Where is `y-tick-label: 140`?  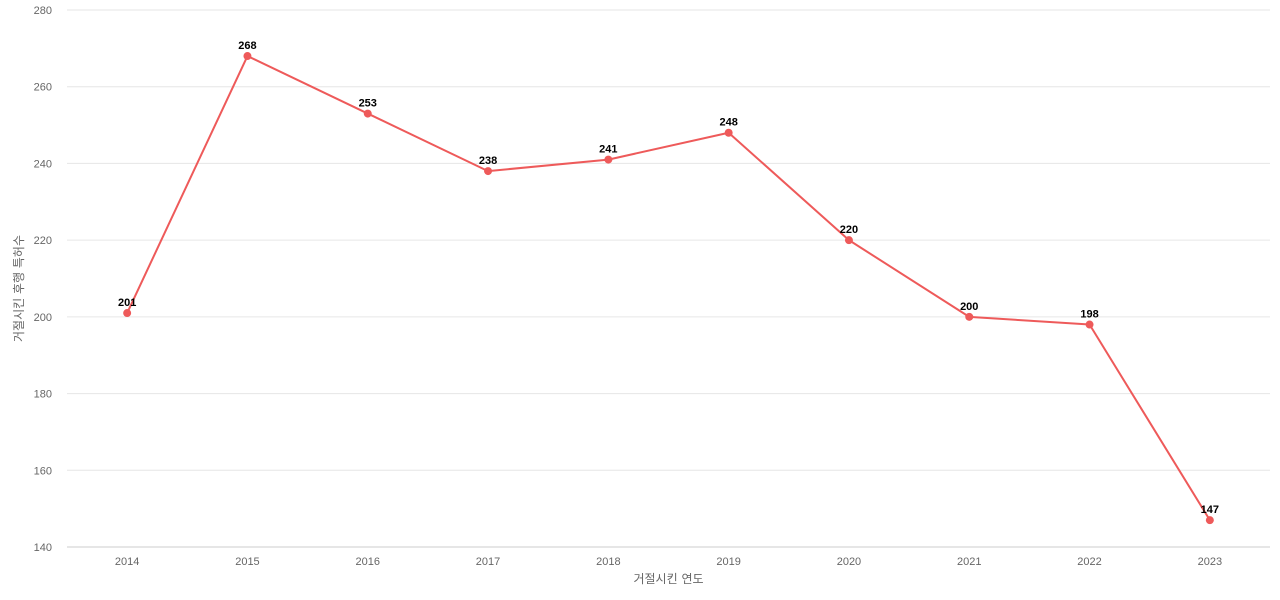
y-tick-label: 140 is located at coordinates (43, 548).